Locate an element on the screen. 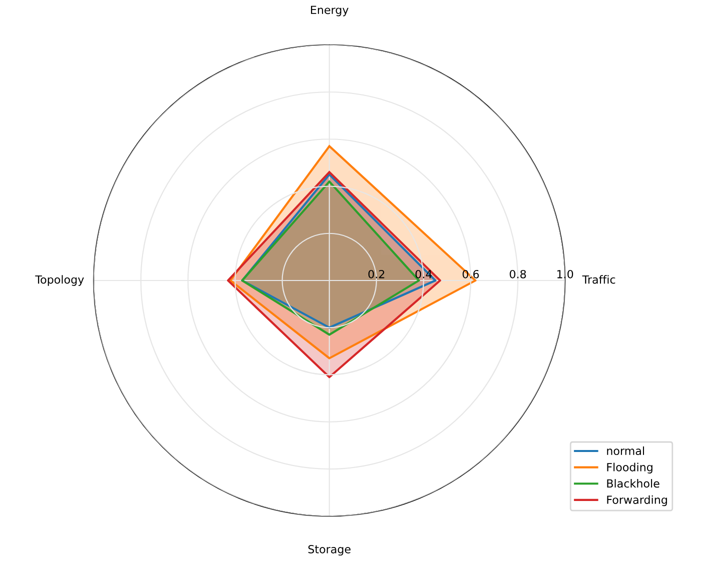 The image size is (716, 561). y-tick-label: 0.8 is located at coordinates (518, 274).